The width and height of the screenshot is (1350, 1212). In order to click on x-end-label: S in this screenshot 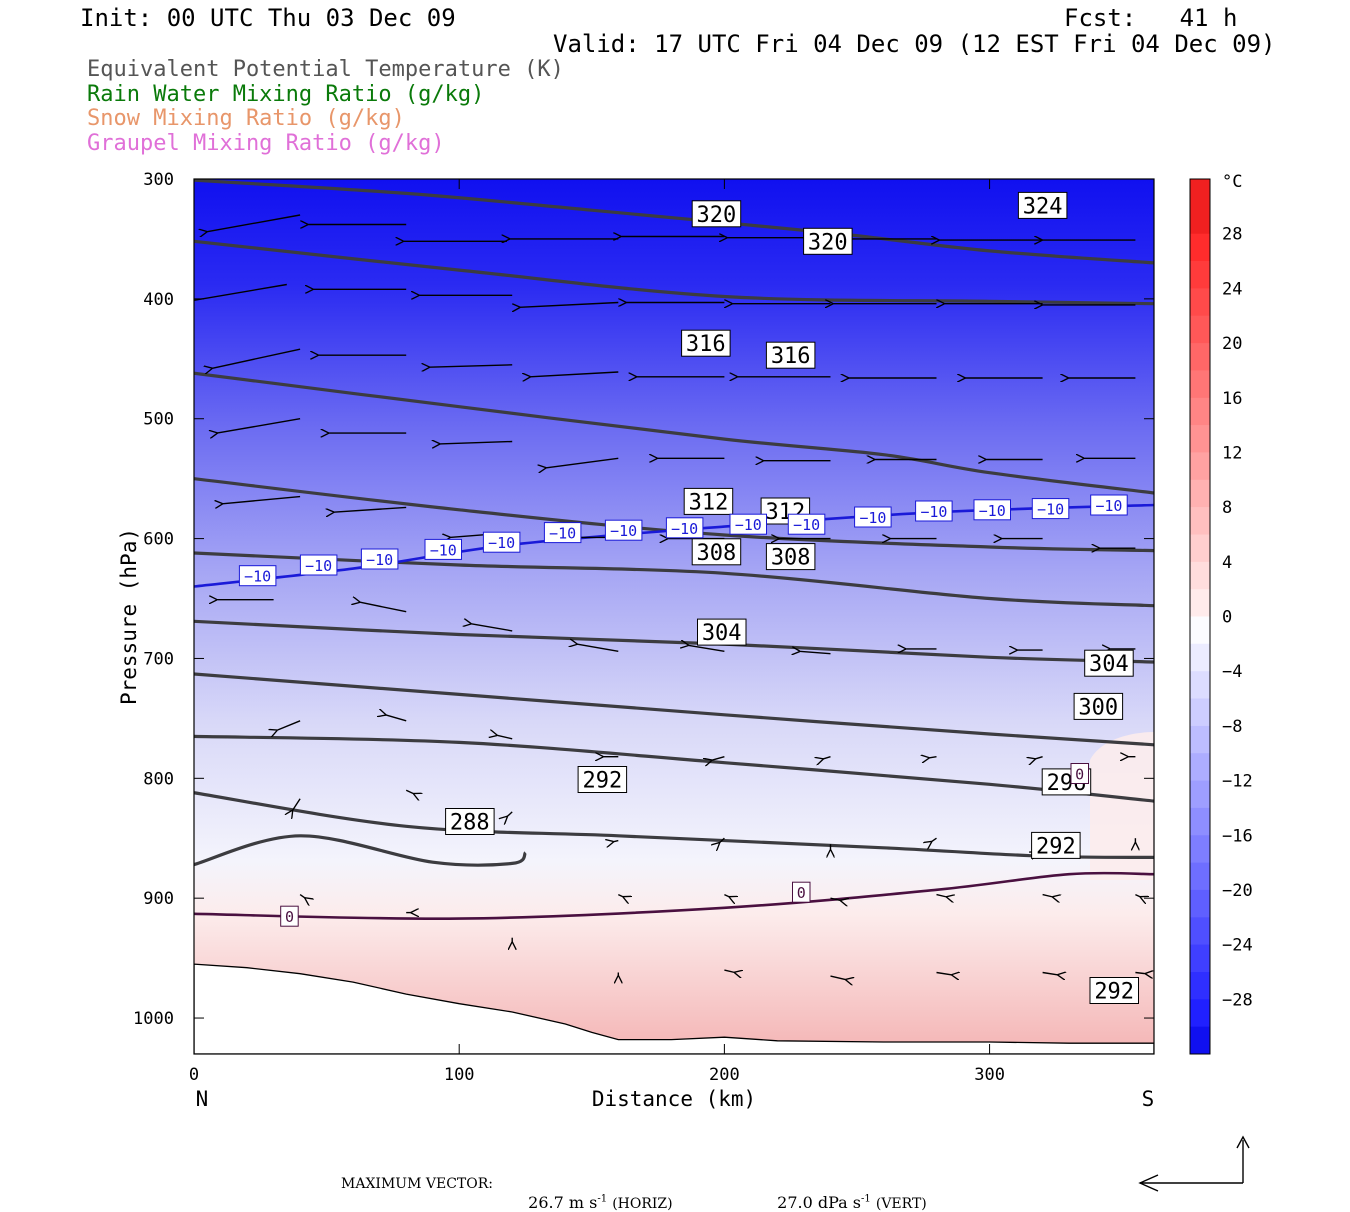, I will do `click(1148, 1099)`.